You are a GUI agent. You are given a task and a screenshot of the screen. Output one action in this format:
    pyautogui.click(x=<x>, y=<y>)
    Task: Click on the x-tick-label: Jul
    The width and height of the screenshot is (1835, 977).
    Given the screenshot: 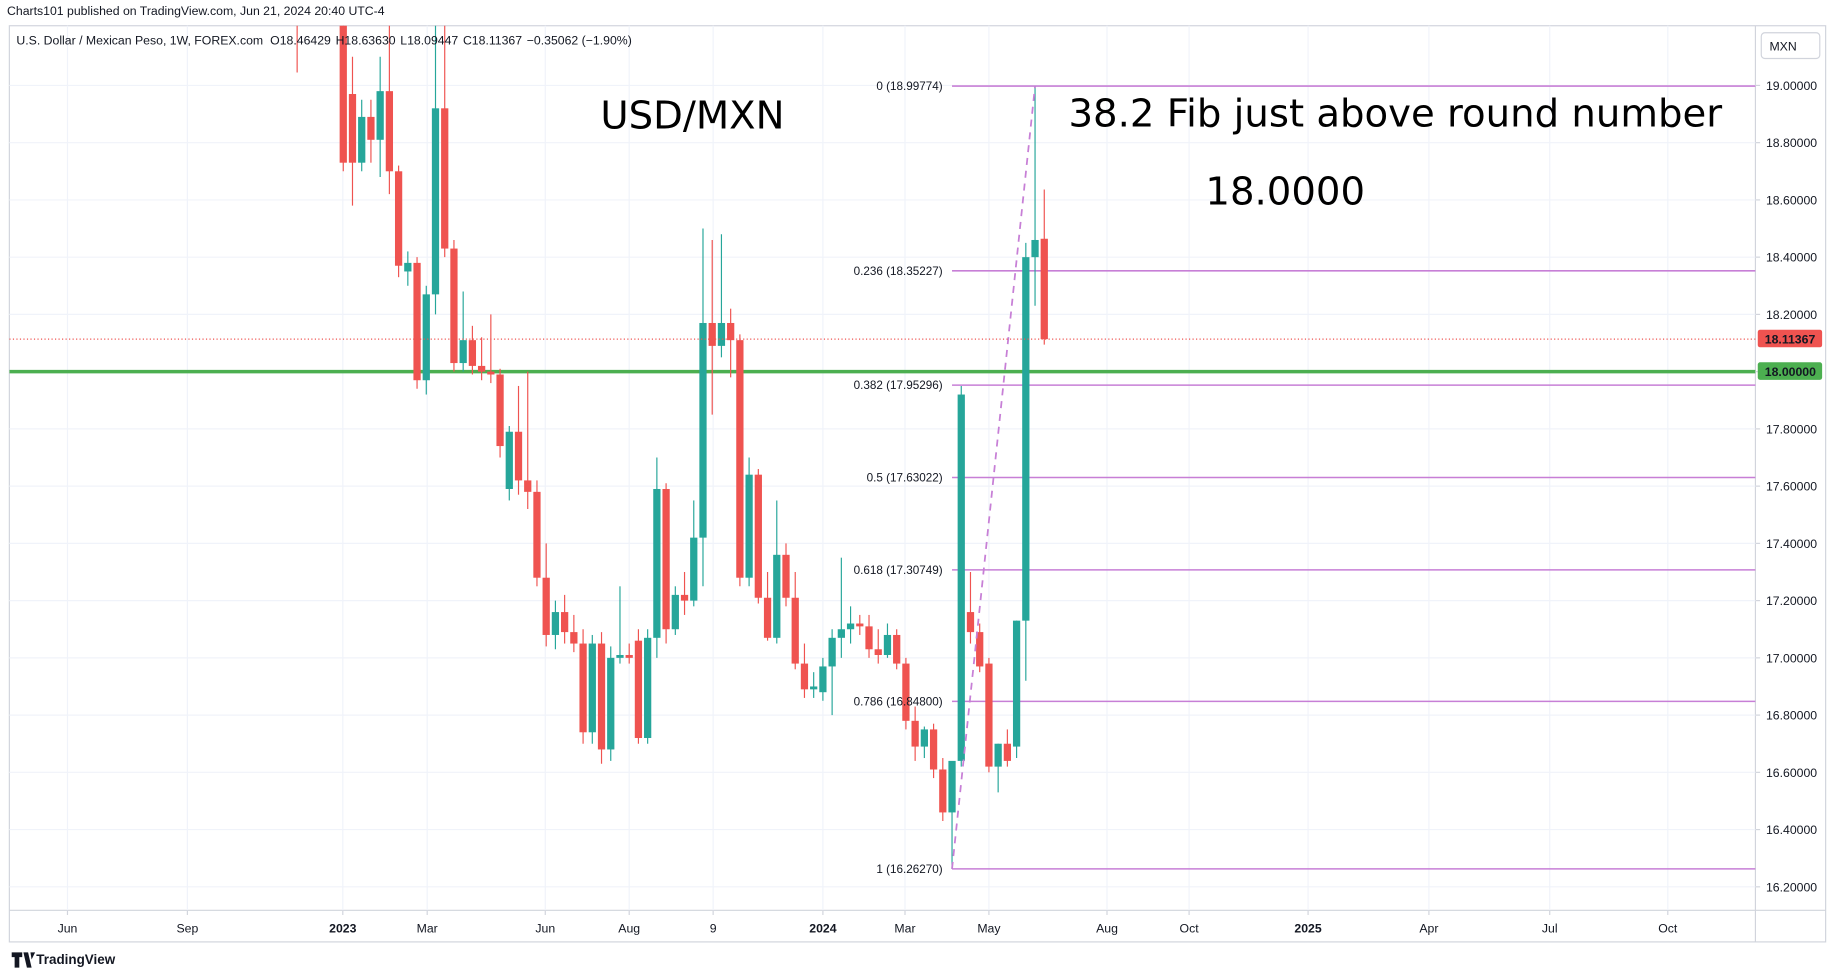 What is the action you would take?
    pyautogui.click(x=1550, y=929)
    